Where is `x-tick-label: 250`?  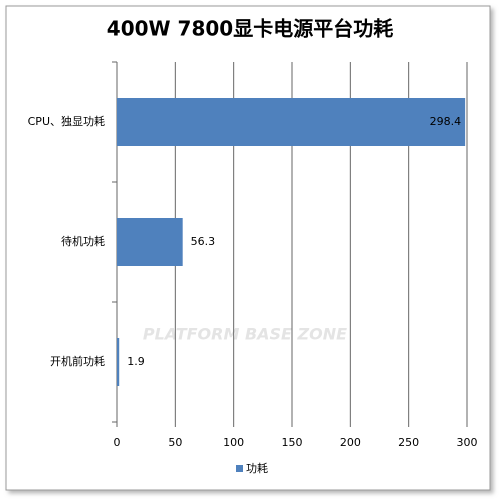
x-tick-label: 250 is located at coordinates (408, 442).